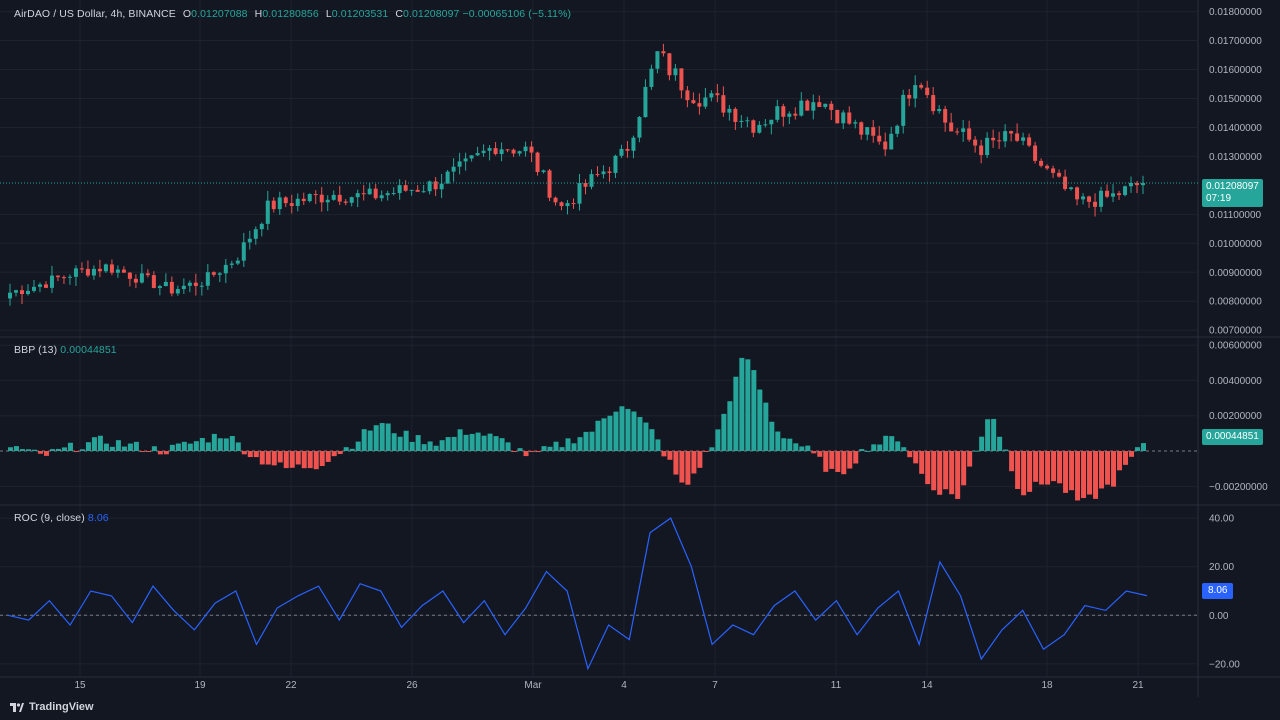 The image size is (1280, 720). Describe the element at coordinates (49, 518) in the screenshot. I see `roc-title: ROC (9, close)` at that location.